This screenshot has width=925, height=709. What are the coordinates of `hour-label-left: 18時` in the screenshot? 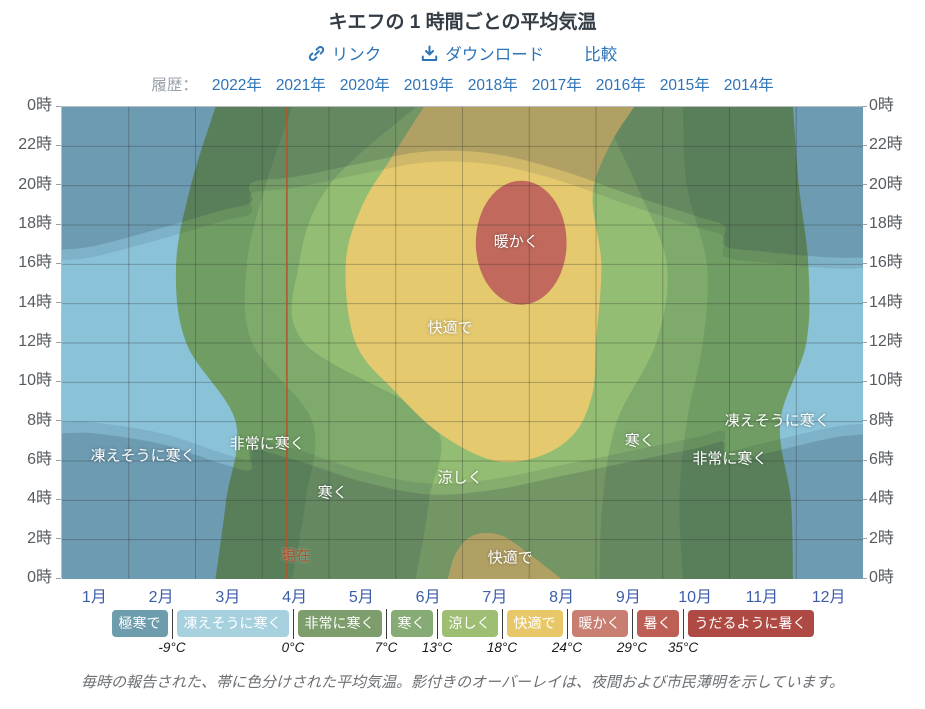 It's located at (35, 223).